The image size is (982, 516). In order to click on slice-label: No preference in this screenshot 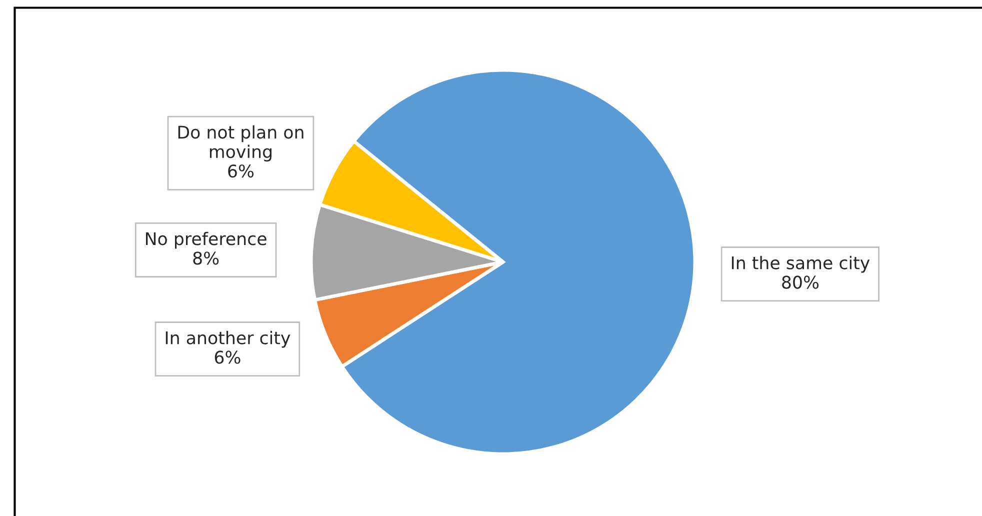, I will do `click(206, 240)`.